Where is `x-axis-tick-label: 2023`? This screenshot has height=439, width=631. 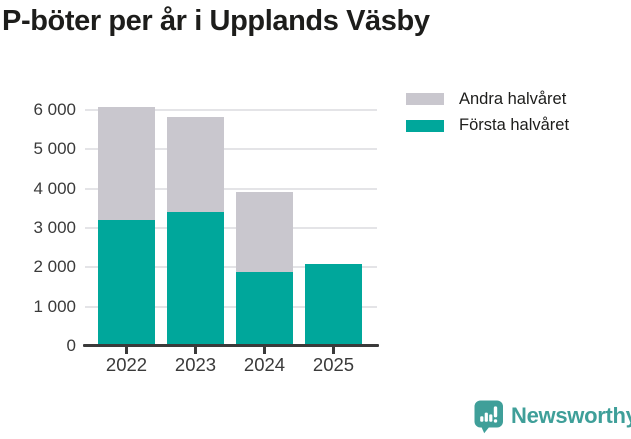
x-axis-tick-label: 2023 is located at coordinates (195, 364).